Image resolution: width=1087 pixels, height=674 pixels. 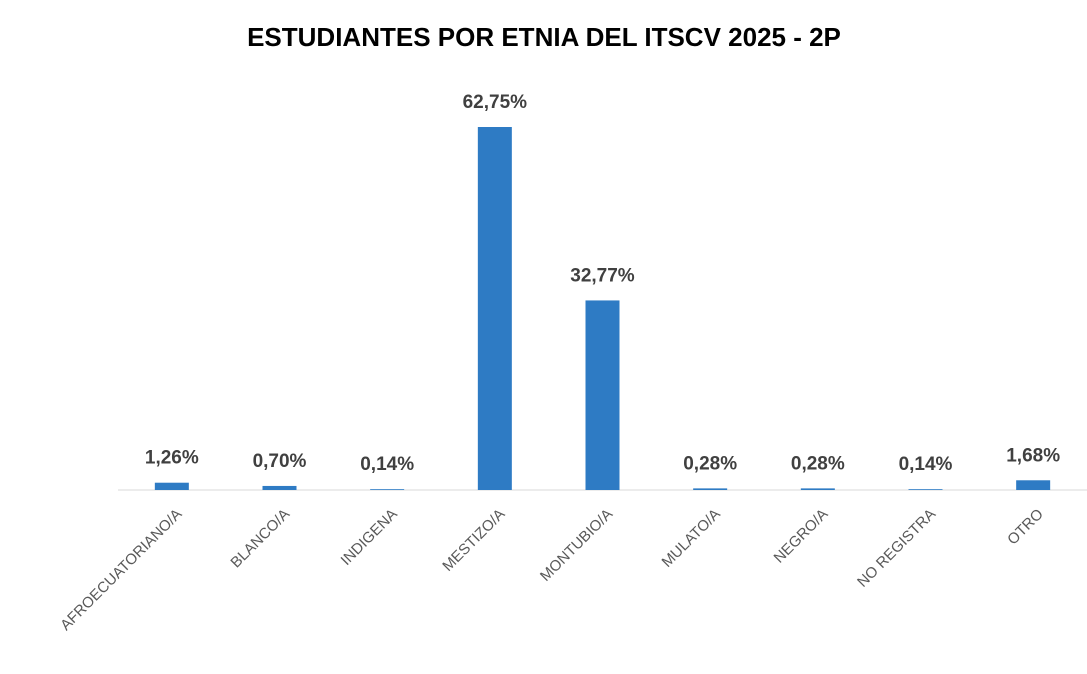 What do you see at coordinates (495, 102) in the screenshot?
I see `data-label: 62,75%` at bounding box center [495, 102].